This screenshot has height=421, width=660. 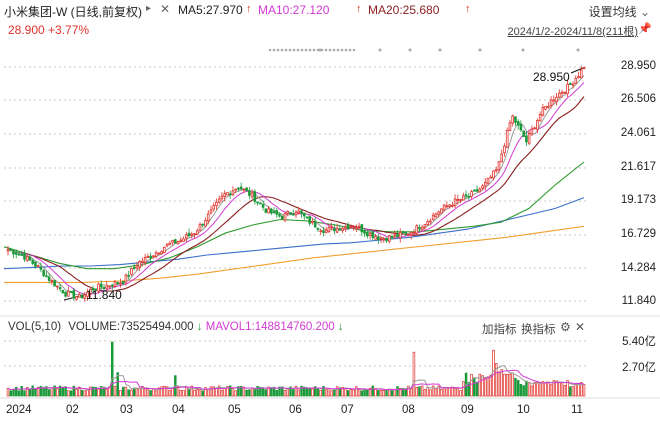 What do you see at coordinates (538, 330) in the screenshot?
I see `switch-indicator-button: 换指标` at bounding box center [538, 330].